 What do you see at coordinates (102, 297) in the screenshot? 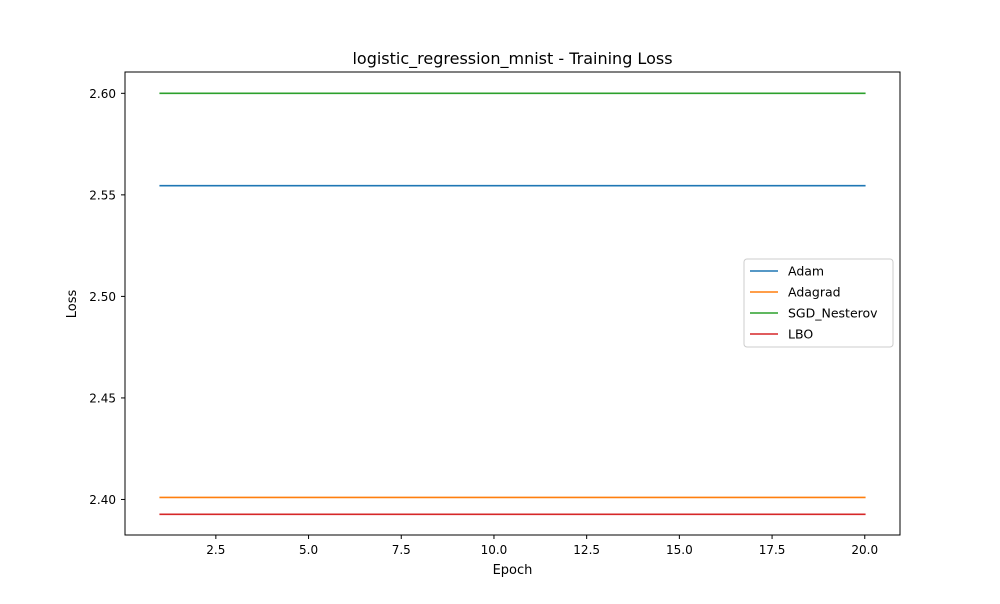
I see `y-tick-label: 2.50` at bounding box center [102, 297].